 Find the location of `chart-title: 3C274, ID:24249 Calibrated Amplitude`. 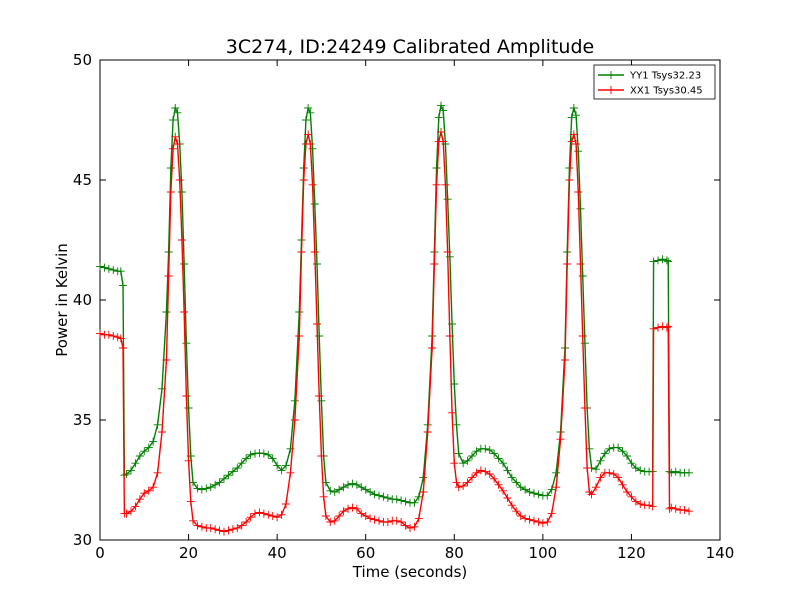

chart-title: 3C274, ID:24249 Calibrated Amplitude is located at coordinates (410, 47).